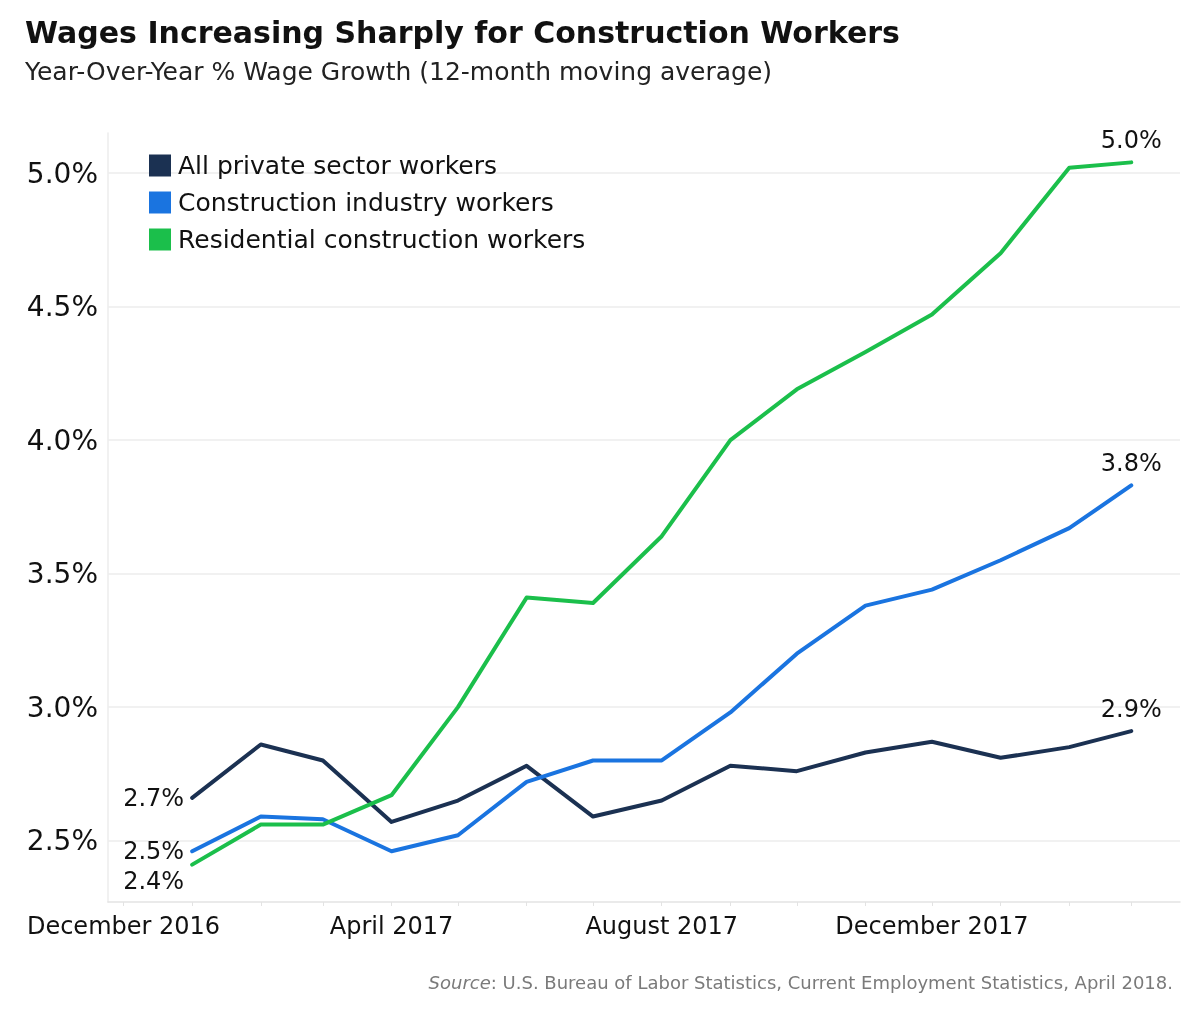 This screenshot has width=1200, height=1028. What do you see at coordinates (1131, 709) in the screenshot?
I see `data-label: 2.9%` at bounding box center [1131, 709].